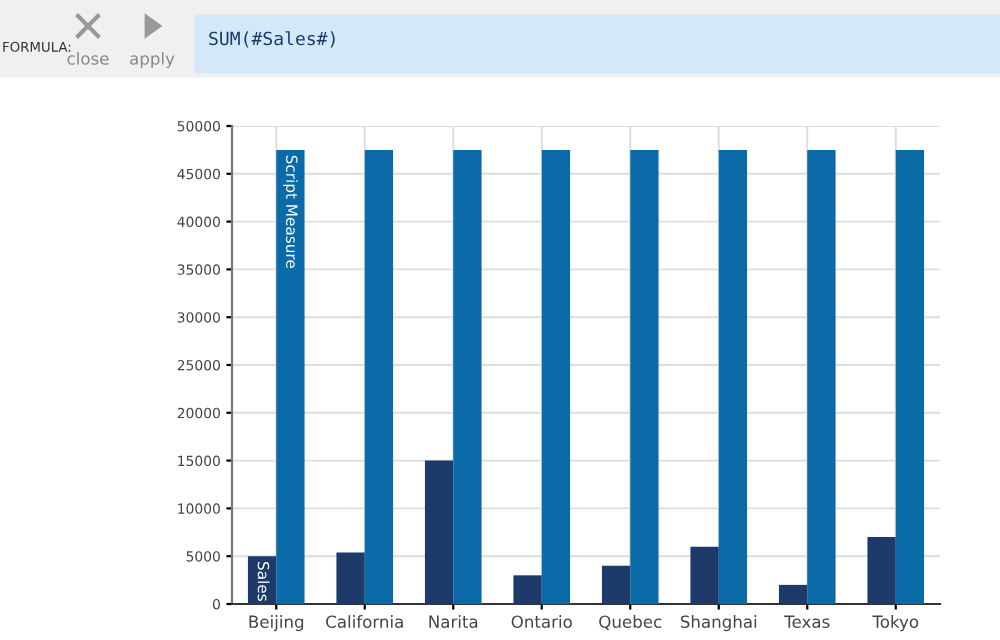 Image resolution: width=1000 pixels, height=640 pixels. What do you see at coordinates (630, 622) in the screenshot?
I see `x-tick-label: Quebec` at bounding box center [630, 622].